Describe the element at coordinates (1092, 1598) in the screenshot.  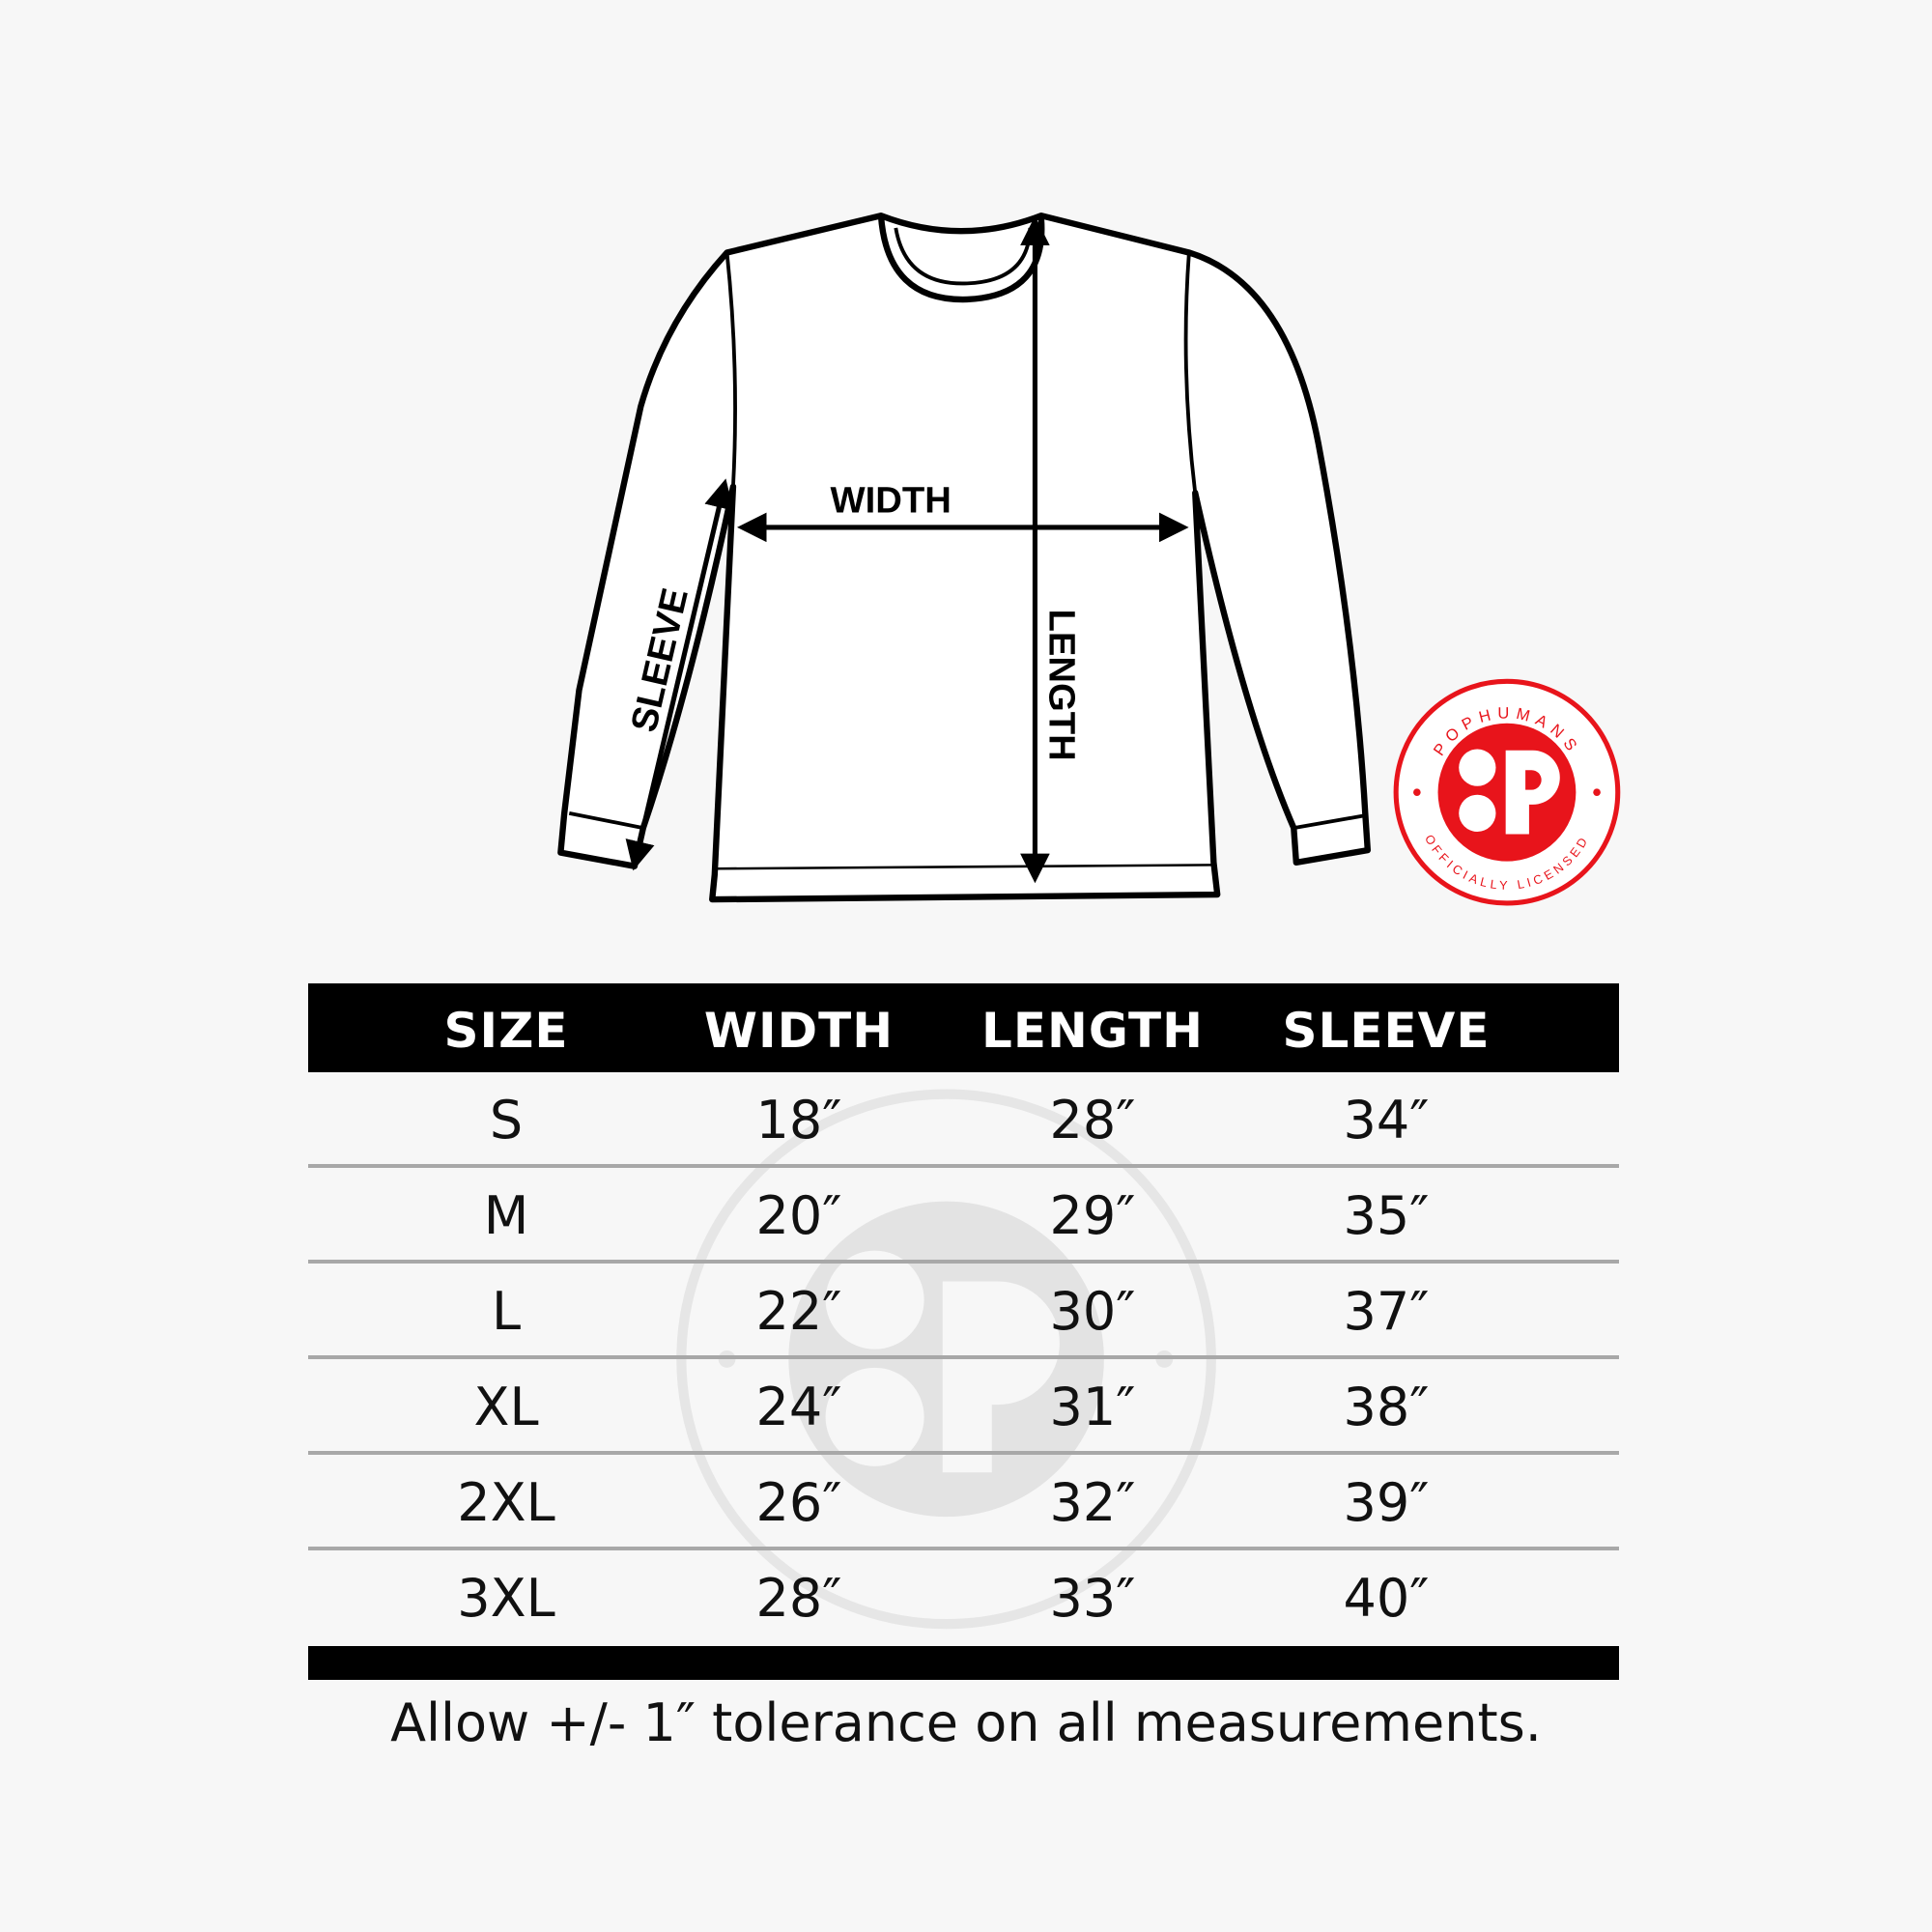
I see `cell-length: 33″` at that location.